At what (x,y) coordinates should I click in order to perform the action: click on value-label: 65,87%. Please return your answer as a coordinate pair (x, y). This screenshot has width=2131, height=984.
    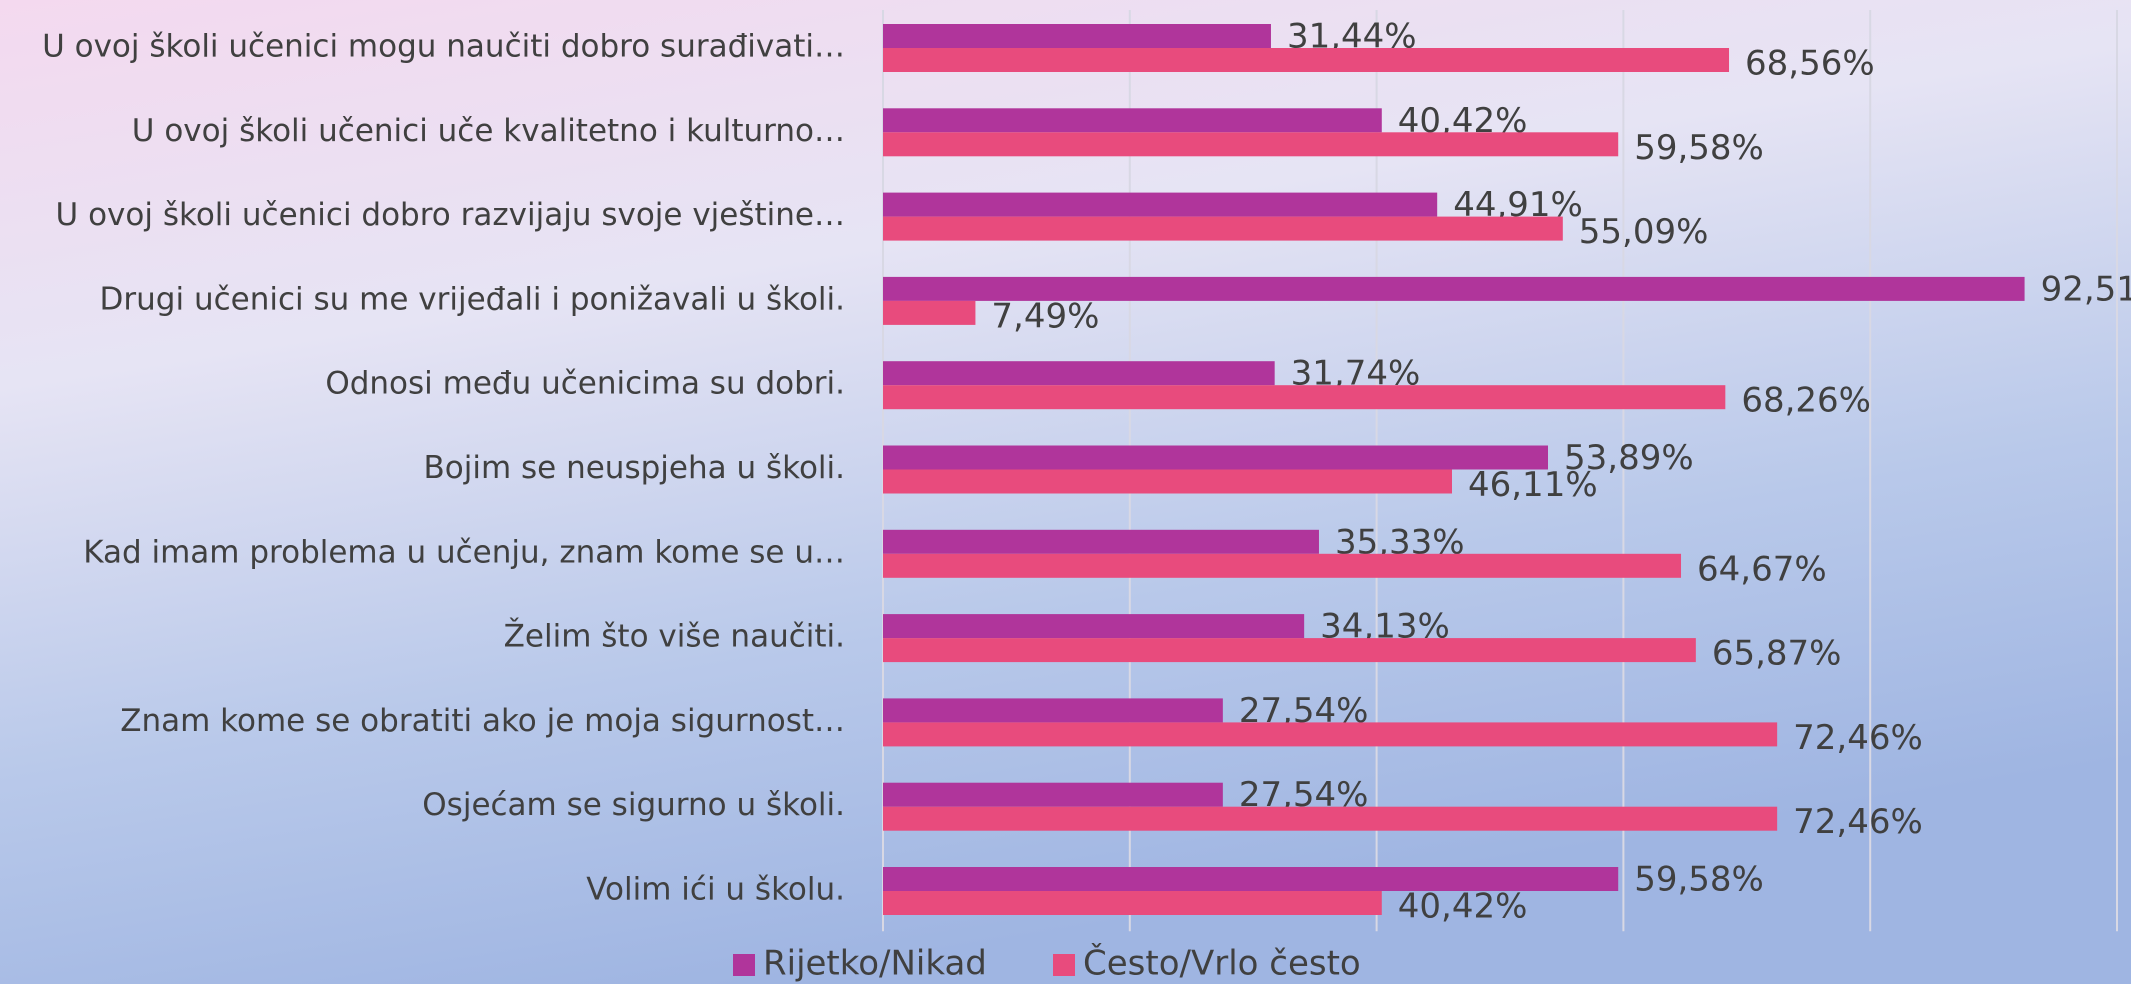
    Looking at the image, I should click on (1777, 654).